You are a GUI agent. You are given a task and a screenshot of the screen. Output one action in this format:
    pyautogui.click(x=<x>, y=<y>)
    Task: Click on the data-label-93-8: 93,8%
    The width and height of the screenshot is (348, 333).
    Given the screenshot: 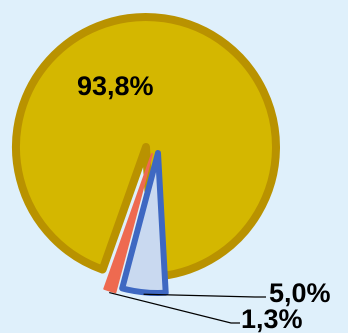 What is the action you would take?
    pyautogui.click(x=115, y=86)
    